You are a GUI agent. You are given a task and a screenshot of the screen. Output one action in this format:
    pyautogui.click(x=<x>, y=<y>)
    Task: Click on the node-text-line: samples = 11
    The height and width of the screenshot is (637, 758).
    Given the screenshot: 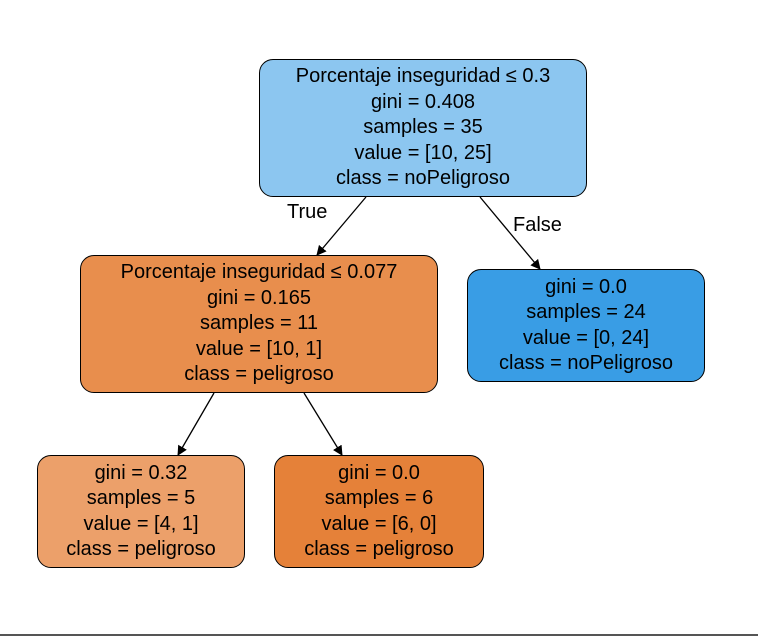 What is the action you would take?
    pyautogui.click(x=259, y=323)
    